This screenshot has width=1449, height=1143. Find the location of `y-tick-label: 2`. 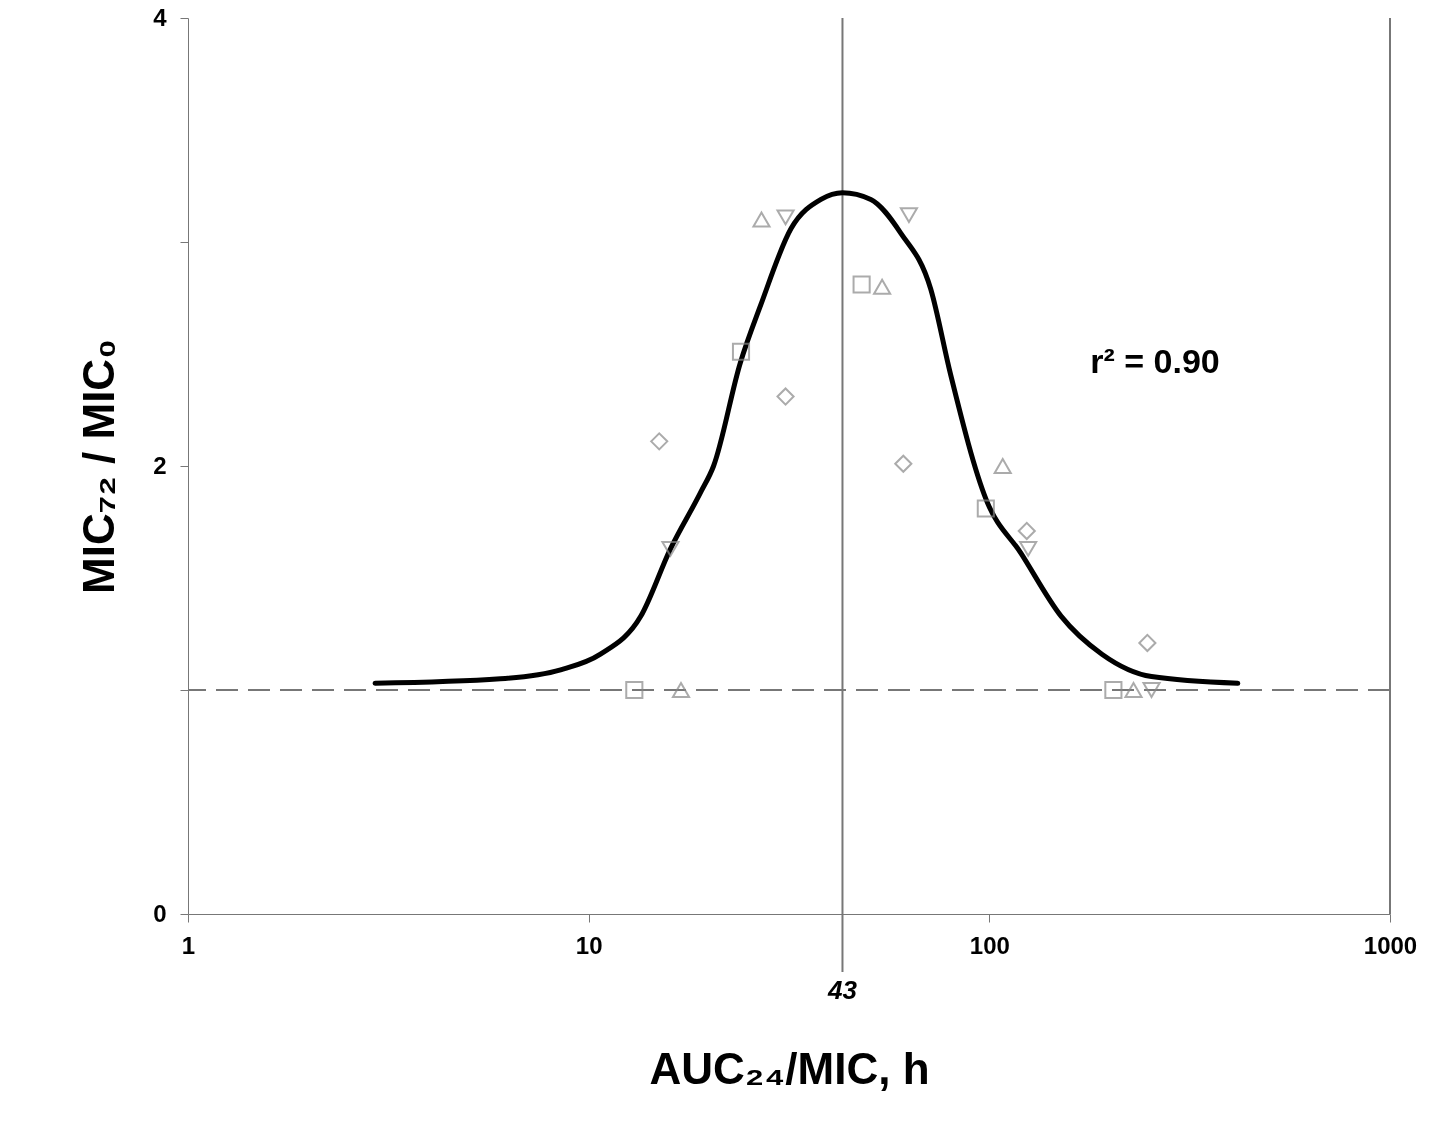

y-tick-label: 2 is located at coordinates (160, 465).